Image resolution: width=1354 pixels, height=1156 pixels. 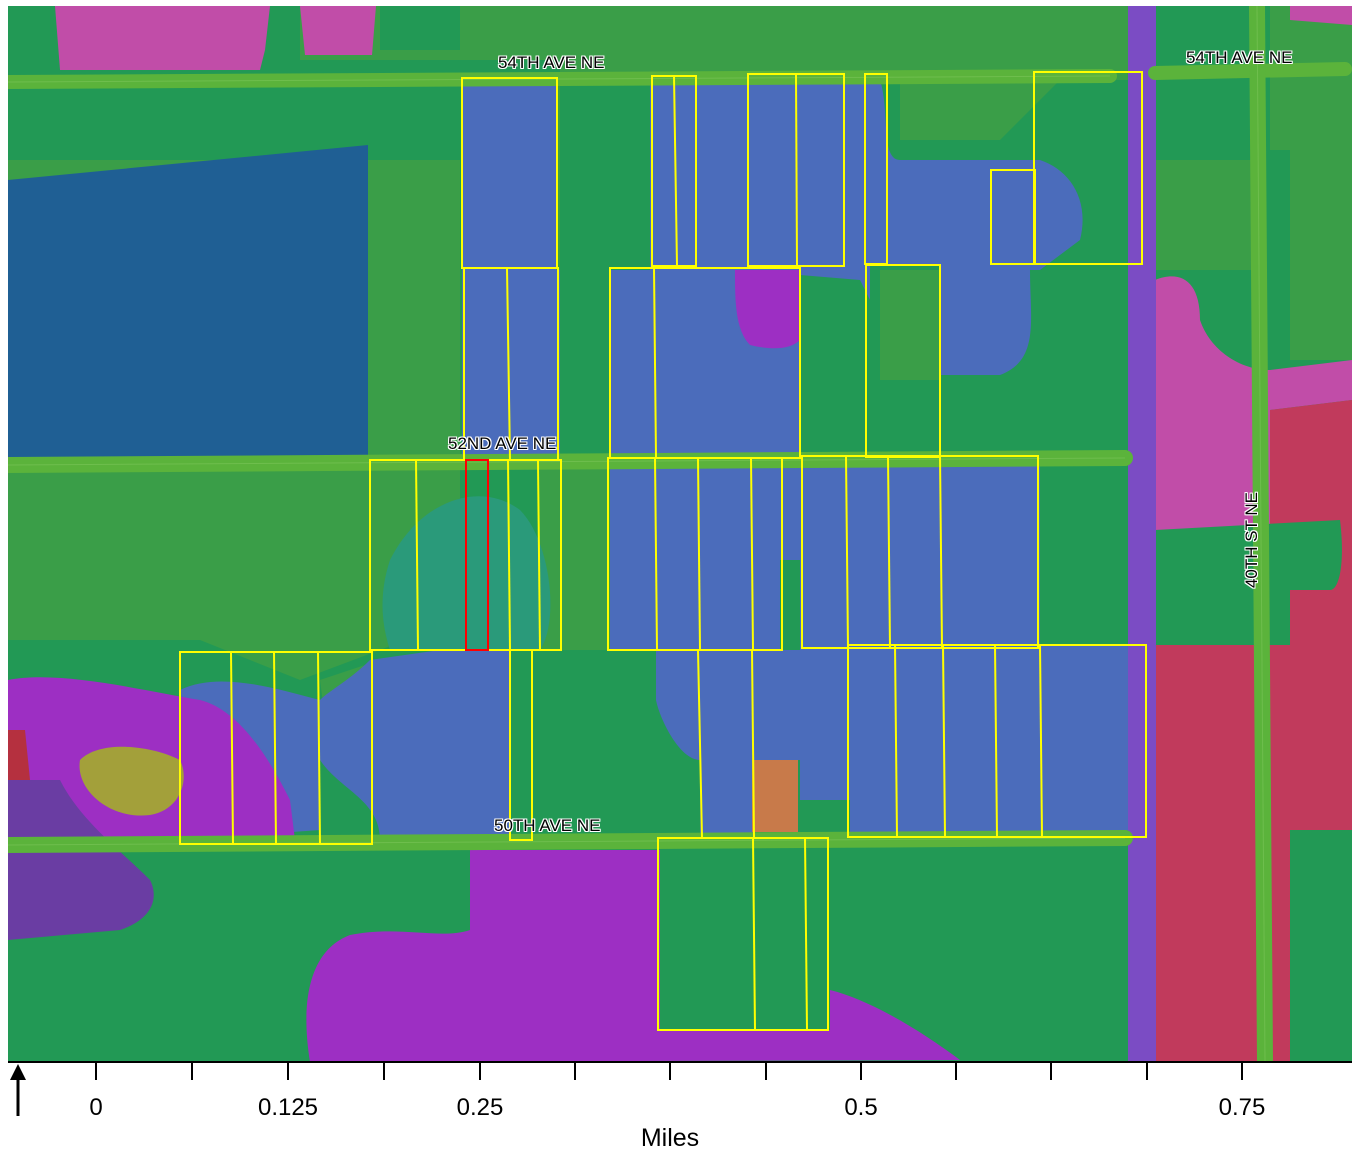 I want to click on scale-tick-0125: 0.125, so click(x=288, y=1107).